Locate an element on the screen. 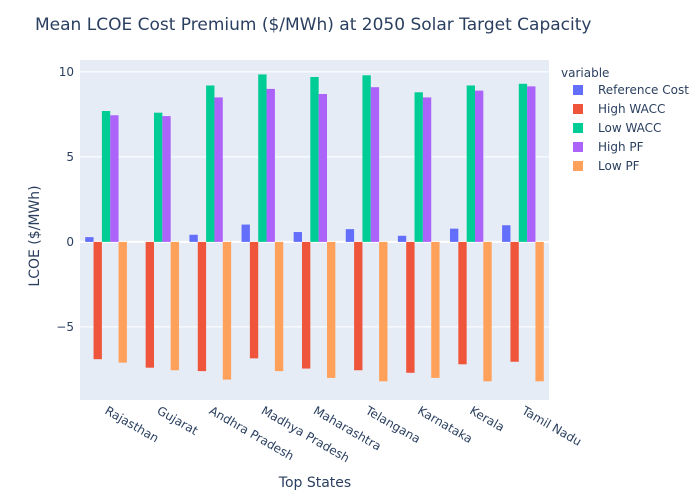 Image resolution: width=700 pixels, height=504 pixels. y-tick-label: 0 is located at coordinates (70, 242).